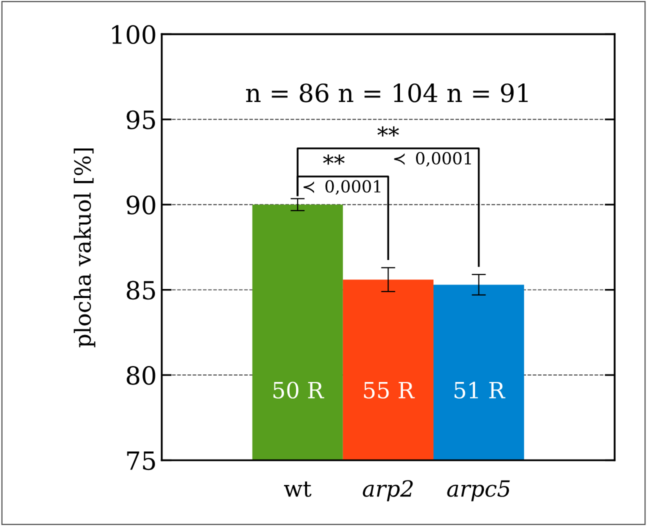 This screenshot has width=647, height=526. I want to click on annotation: 50 R, so click(298, 390).